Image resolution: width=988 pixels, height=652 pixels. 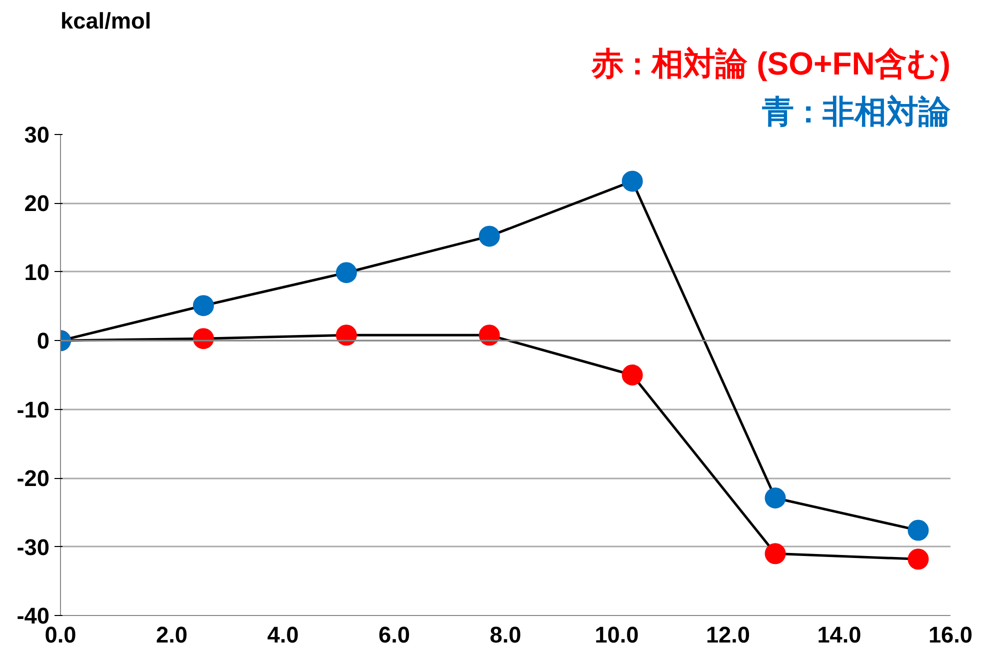 I want to click on x-tick-label: 4.0, so click(x=283, y=635).